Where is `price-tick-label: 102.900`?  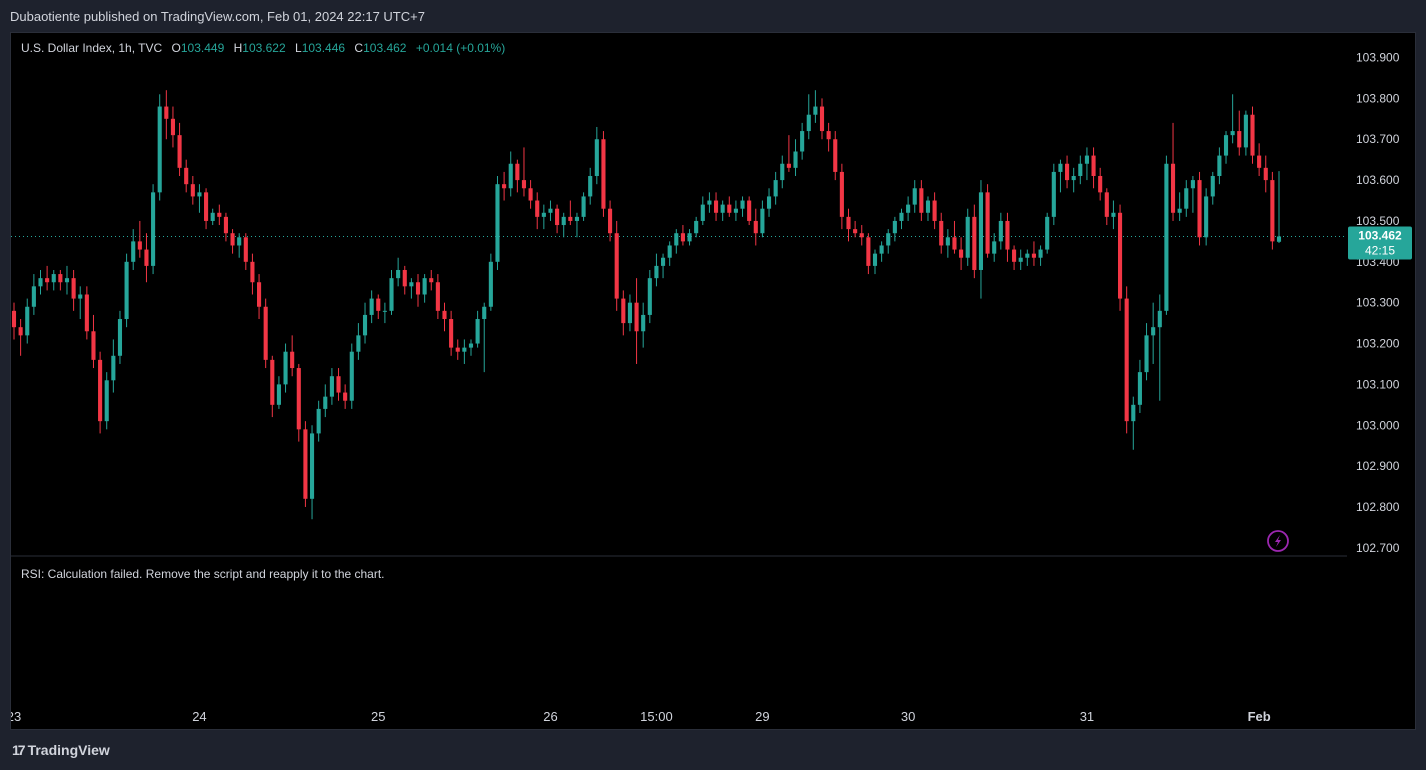 price-tick-label: 102.900 is located at coordinates (1378, 466).